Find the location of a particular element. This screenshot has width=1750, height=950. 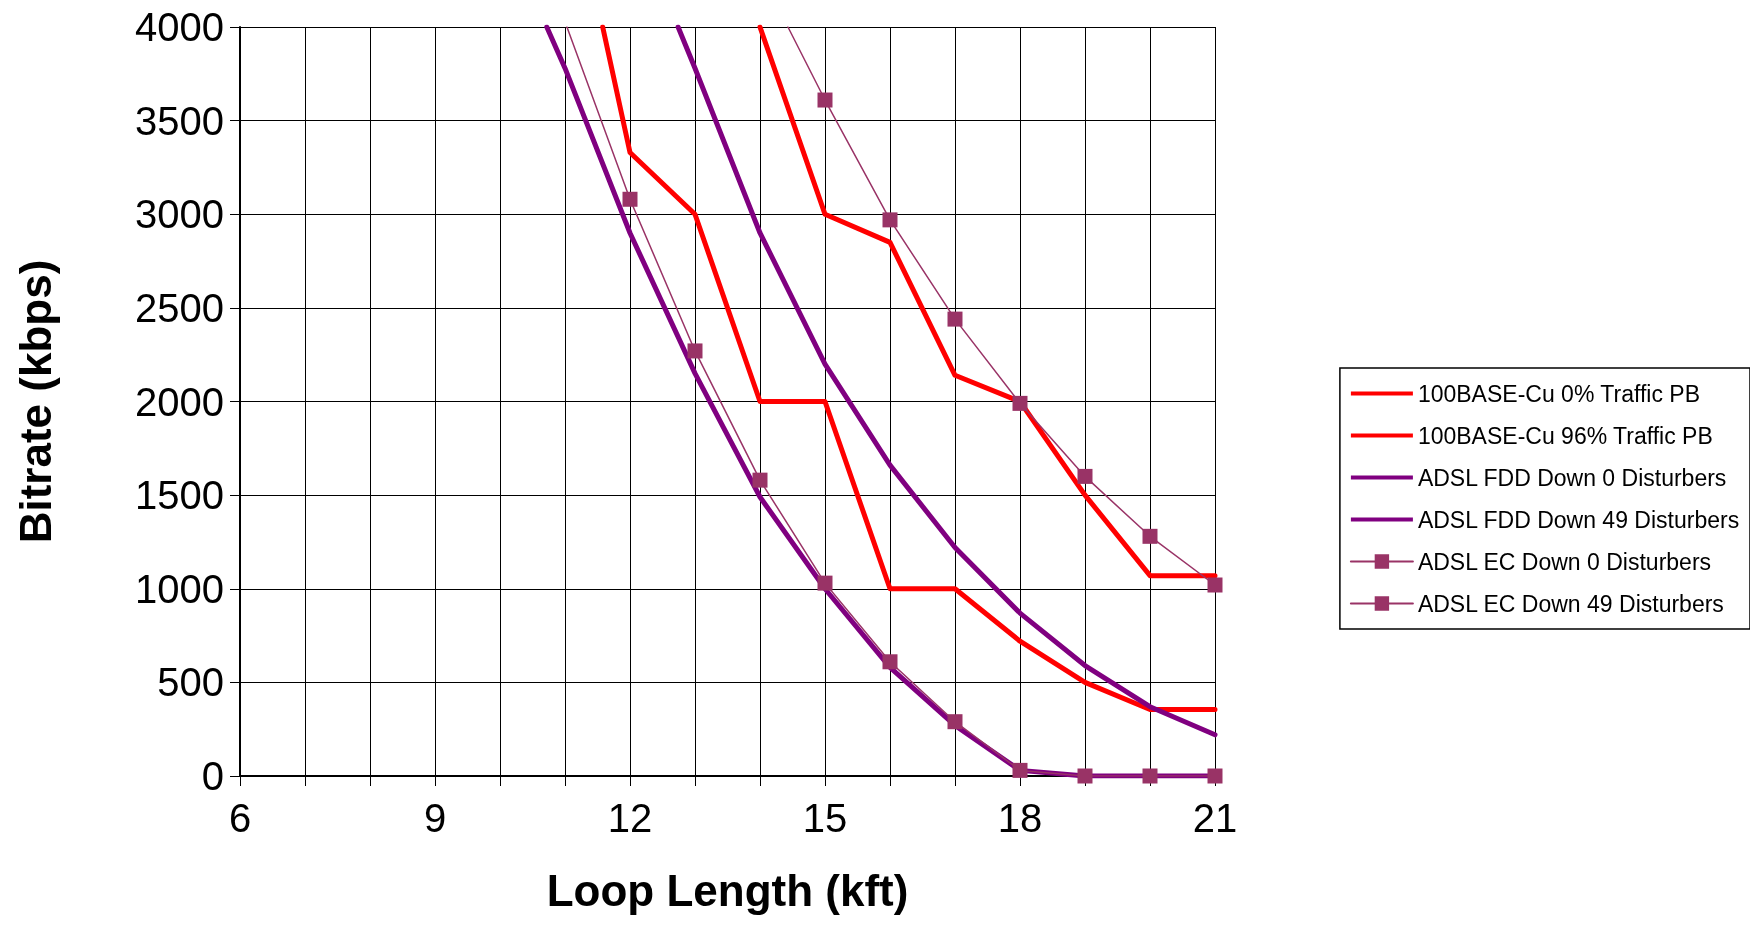

y-axis-title: Bitrate (kbps) is located at coordinates (35, 401).